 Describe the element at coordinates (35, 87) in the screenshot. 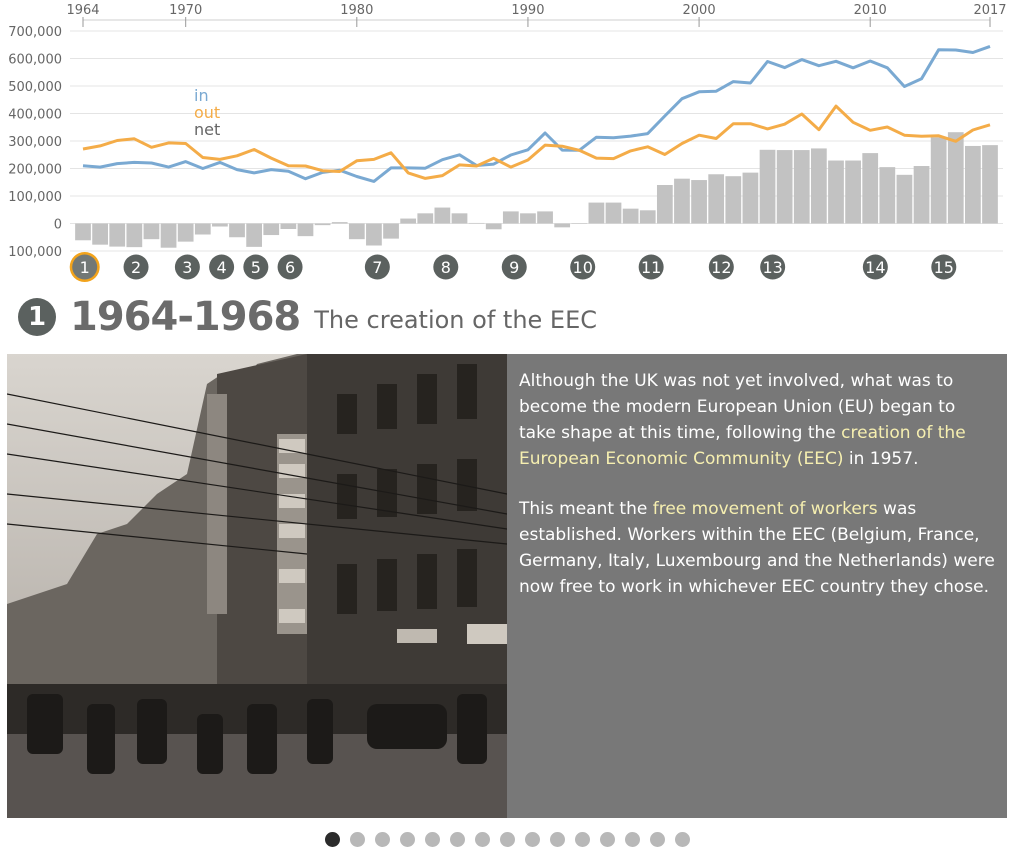

I see `y-tick-label: 500,000` at that location.